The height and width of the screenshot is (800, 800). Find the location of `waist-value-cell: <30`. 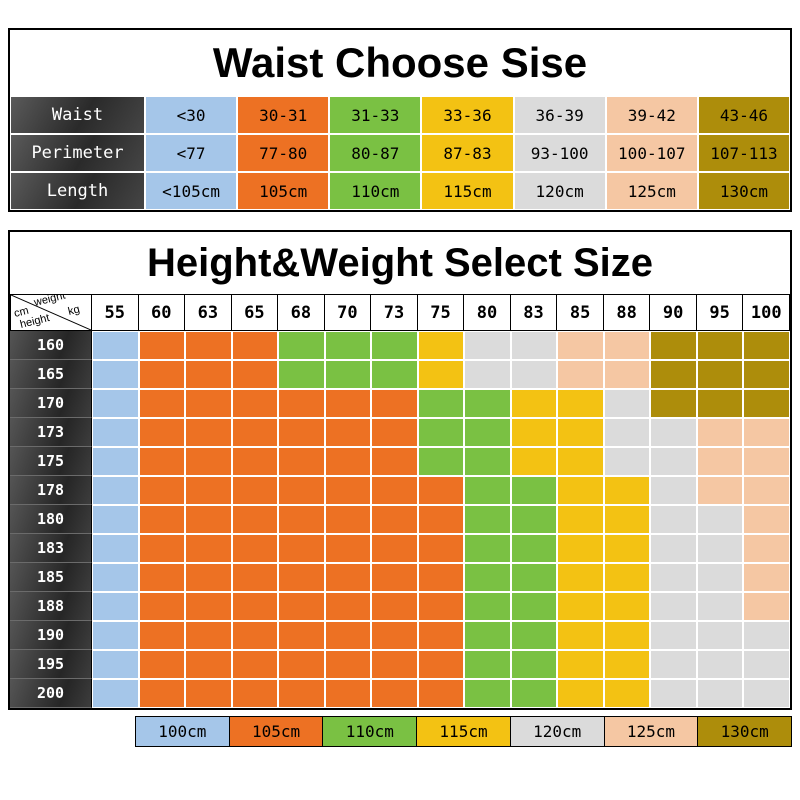

waist-value-cell: <30 is located at coordinates (191, 115).